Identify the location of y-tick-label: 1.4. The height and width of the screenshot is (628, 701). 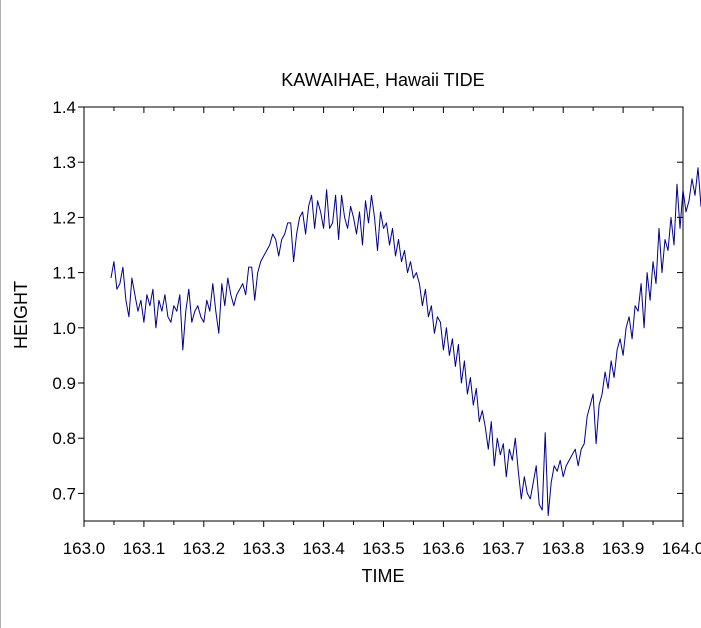
(64, 107).